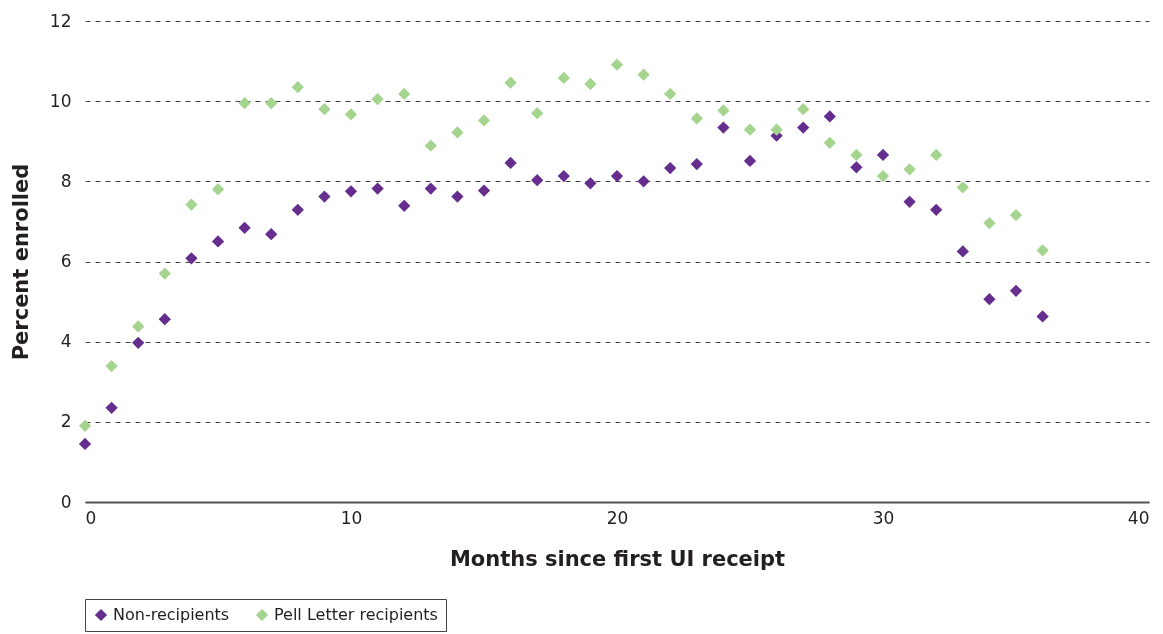 The height and width of the screenshot is (634, 1163). Describe the element at coordinates (617, 558) in the screenshot. I see `x-axis-title: Months since first UI receipt` at that location.